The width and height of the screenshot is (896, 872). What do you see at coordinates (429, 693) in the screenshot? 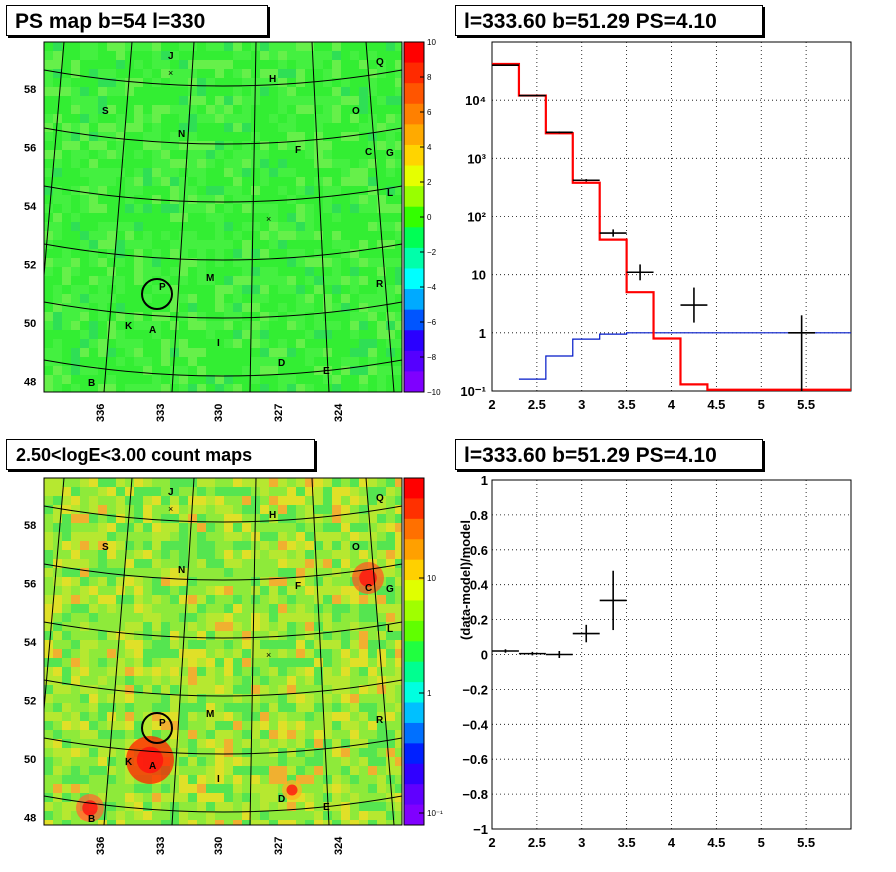
I see `colorbar-label: 1` at bounding box center [429, 693].